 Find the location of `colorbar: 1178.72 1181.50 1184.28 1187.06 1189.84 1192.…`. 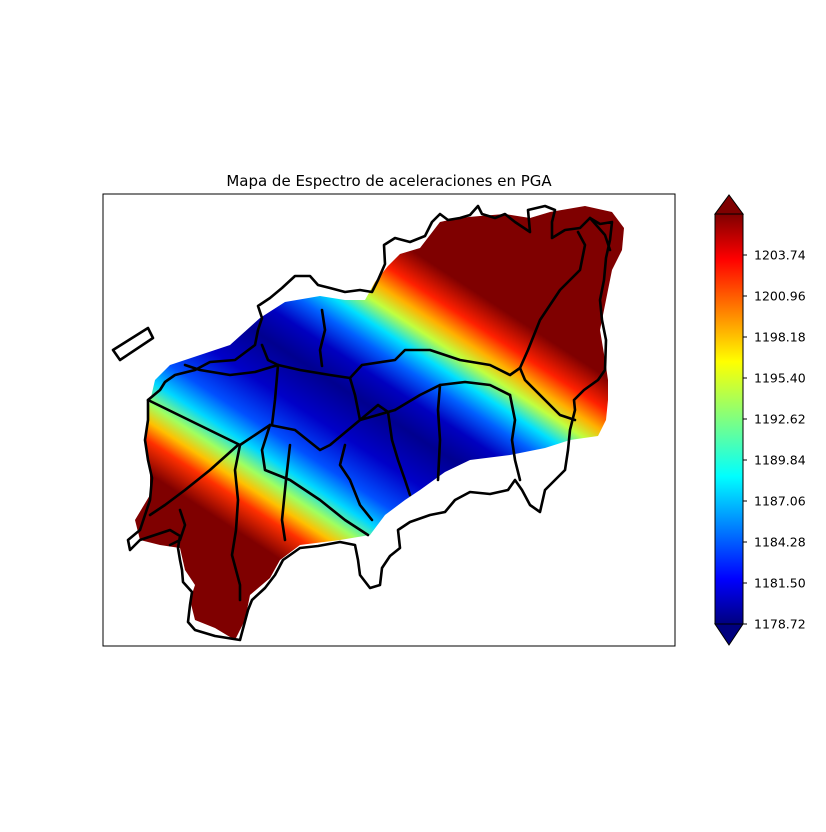

colorbar: 1178.72 1181.50 1184.28 1187.06 1189.84 1192.… is located at coordinates (760, 420).